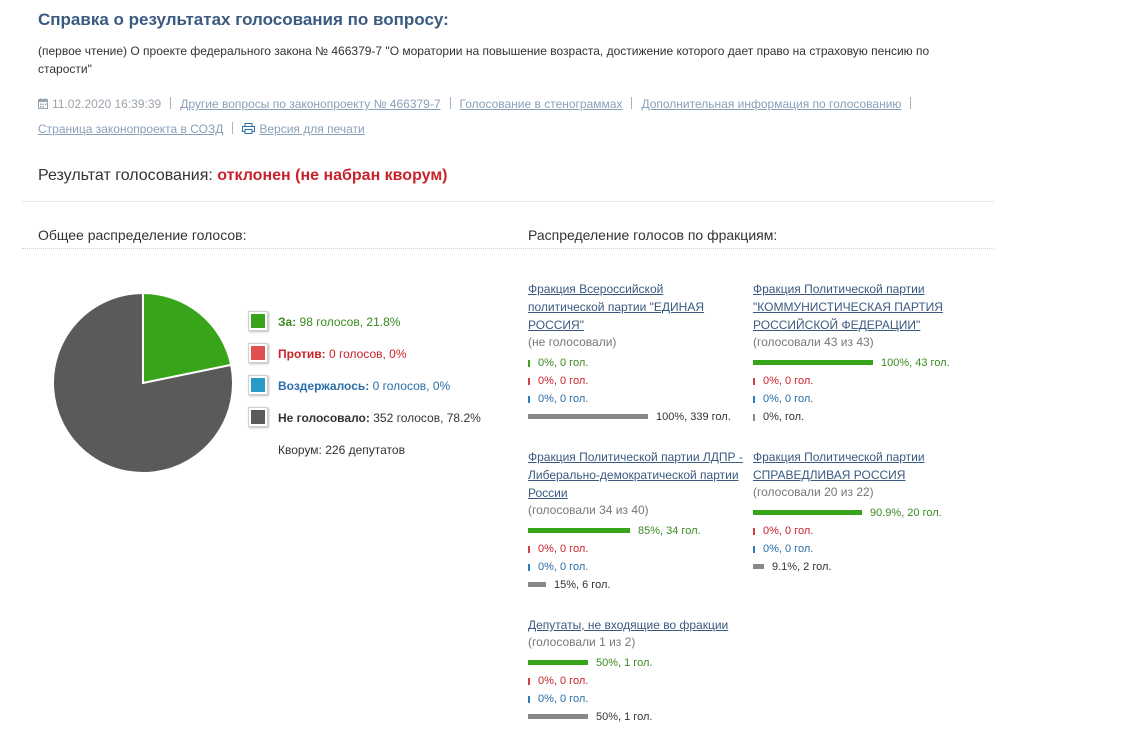 This screenshot has width=1143, height=738. I want to click on vote-bar-label: 90.9%, 20 гол., so click(906, 513).